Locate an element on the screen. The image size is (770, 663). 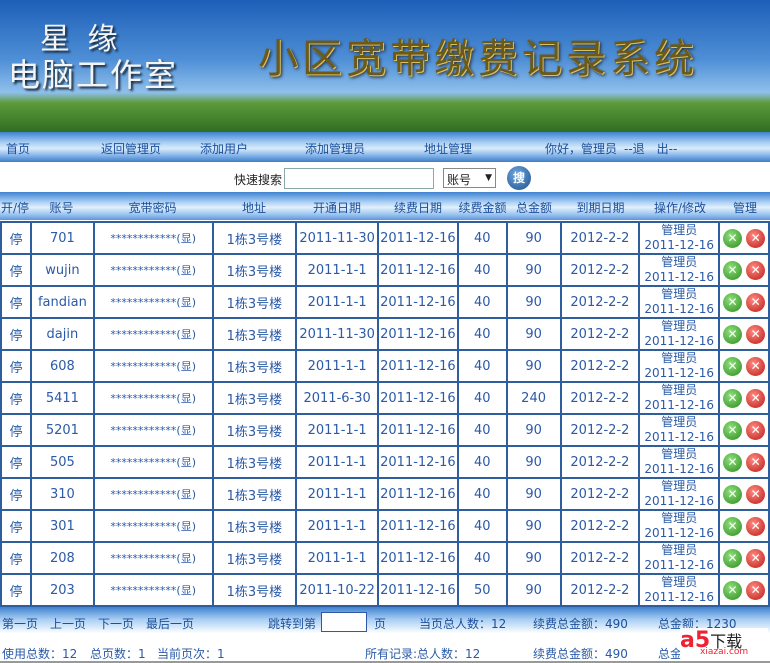
search-button: 搜 is located at coordinates (519, 178).